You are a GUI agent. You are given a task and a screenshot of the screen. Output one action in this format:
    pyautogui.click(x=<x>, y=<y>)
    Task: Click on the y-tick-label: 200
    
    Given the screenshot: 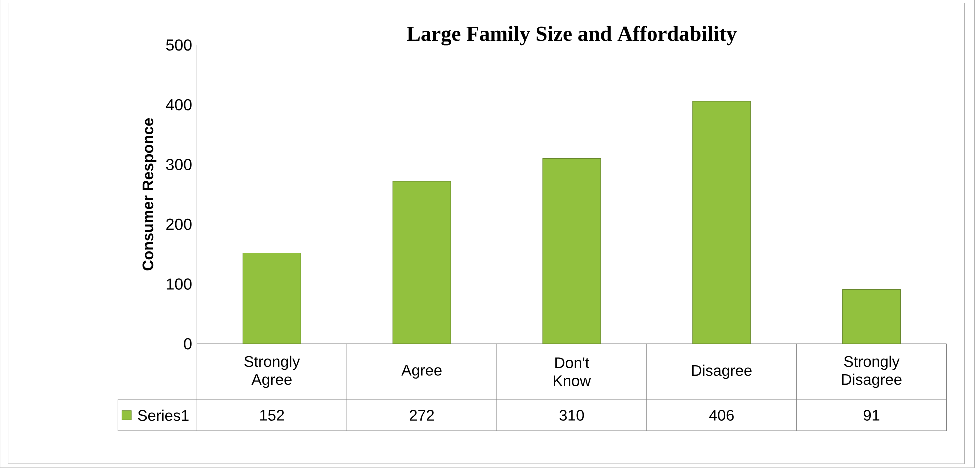 What is the action you would take?
    pyautogui.click(x=179, y=224)
    